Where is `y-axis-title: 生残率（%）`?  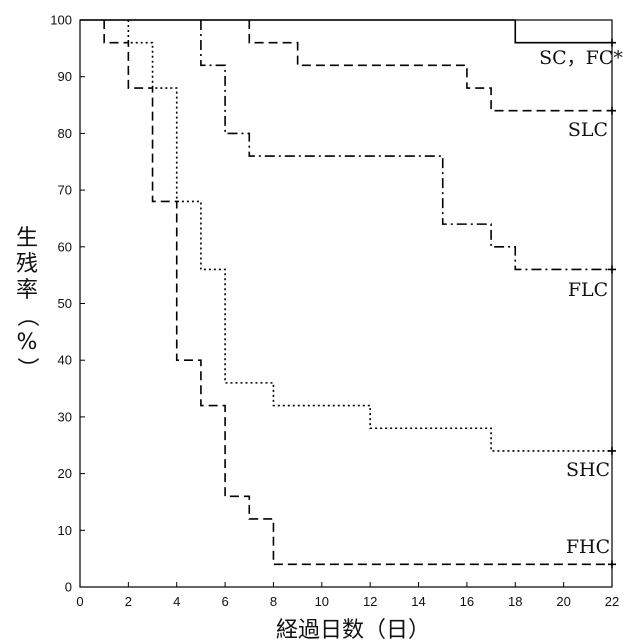
y-axis-title: 生残率（%） is located at coordinates (26, 302).